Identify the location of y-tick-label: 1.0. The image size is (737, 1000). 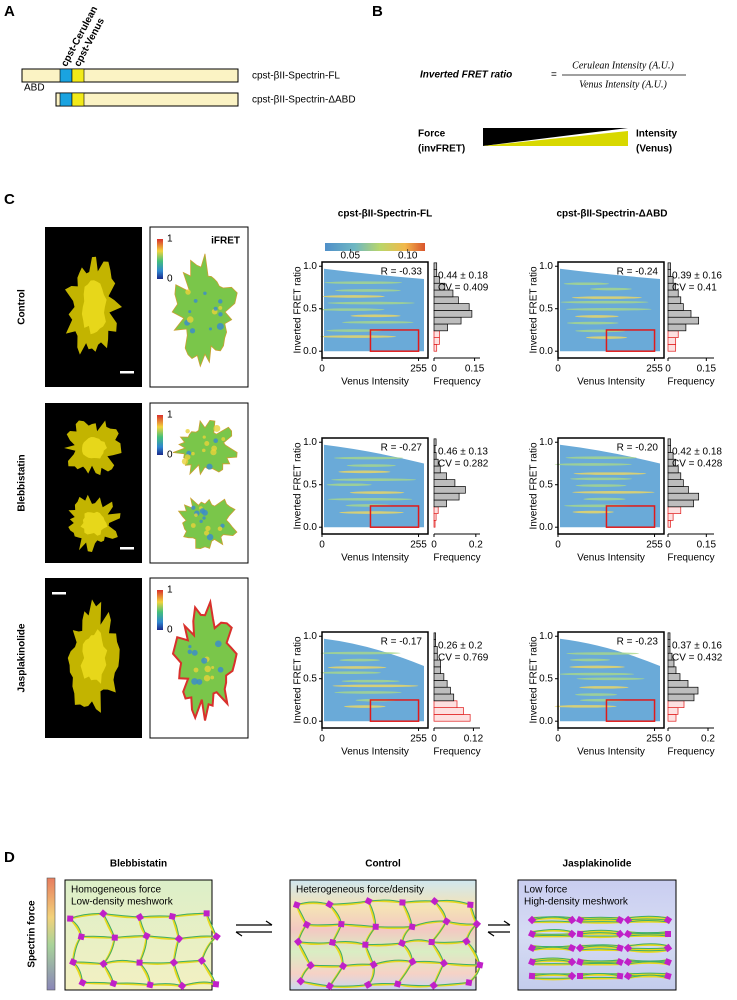
(310, 636).